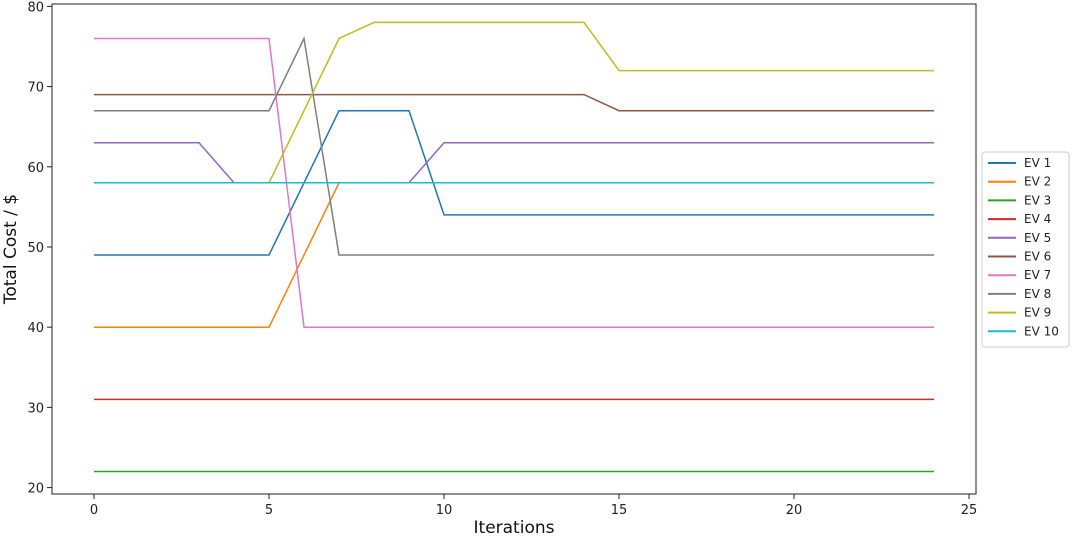 This screenshot has height=536, width=1072. Describe the element at coordinates (35, 168) in the screenshot. I see `y-tick-label: 60` at that location.